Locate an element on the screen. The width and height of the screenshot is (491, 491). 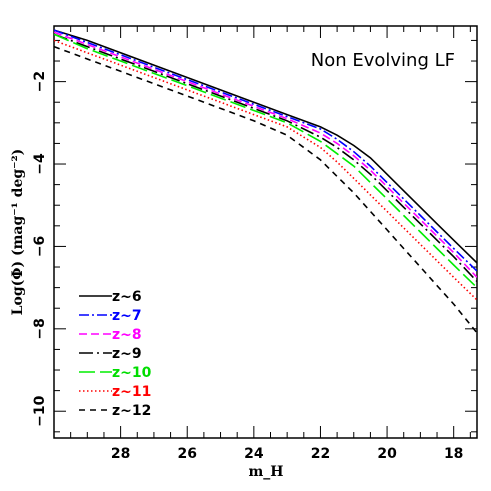
chart-title: Non Evolving LF is located at coordinates (383, 60).